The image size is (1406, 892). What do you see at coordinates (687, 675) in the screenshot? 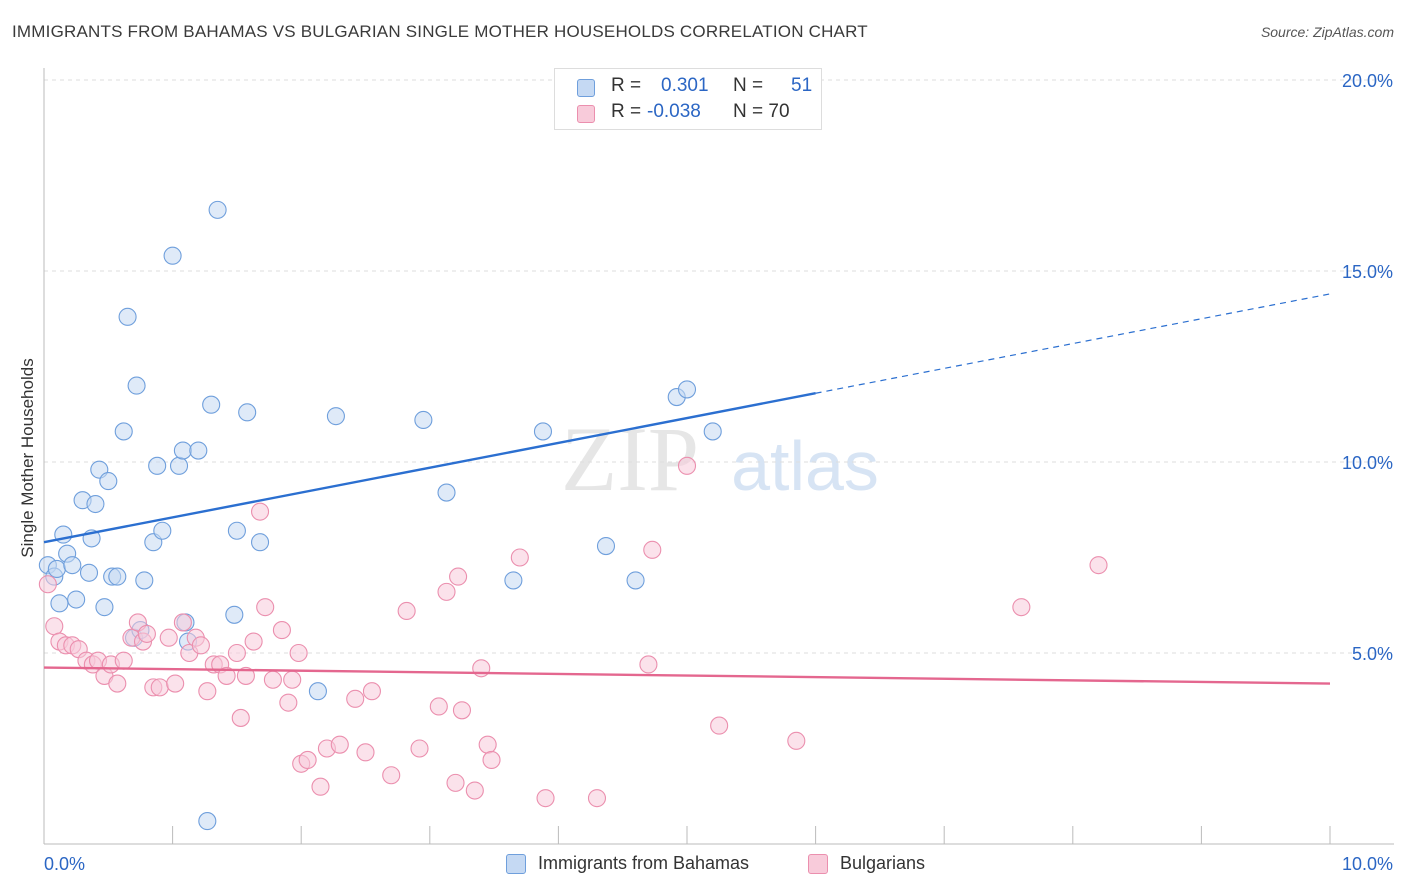
I see `trend-line-bulgarians` at bounding box center [687, 675].